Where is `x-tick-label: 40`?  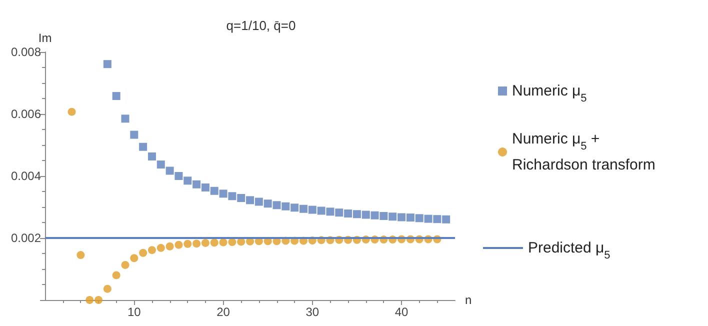 x-tick-label: 40 is located at coordinates (401, 312).